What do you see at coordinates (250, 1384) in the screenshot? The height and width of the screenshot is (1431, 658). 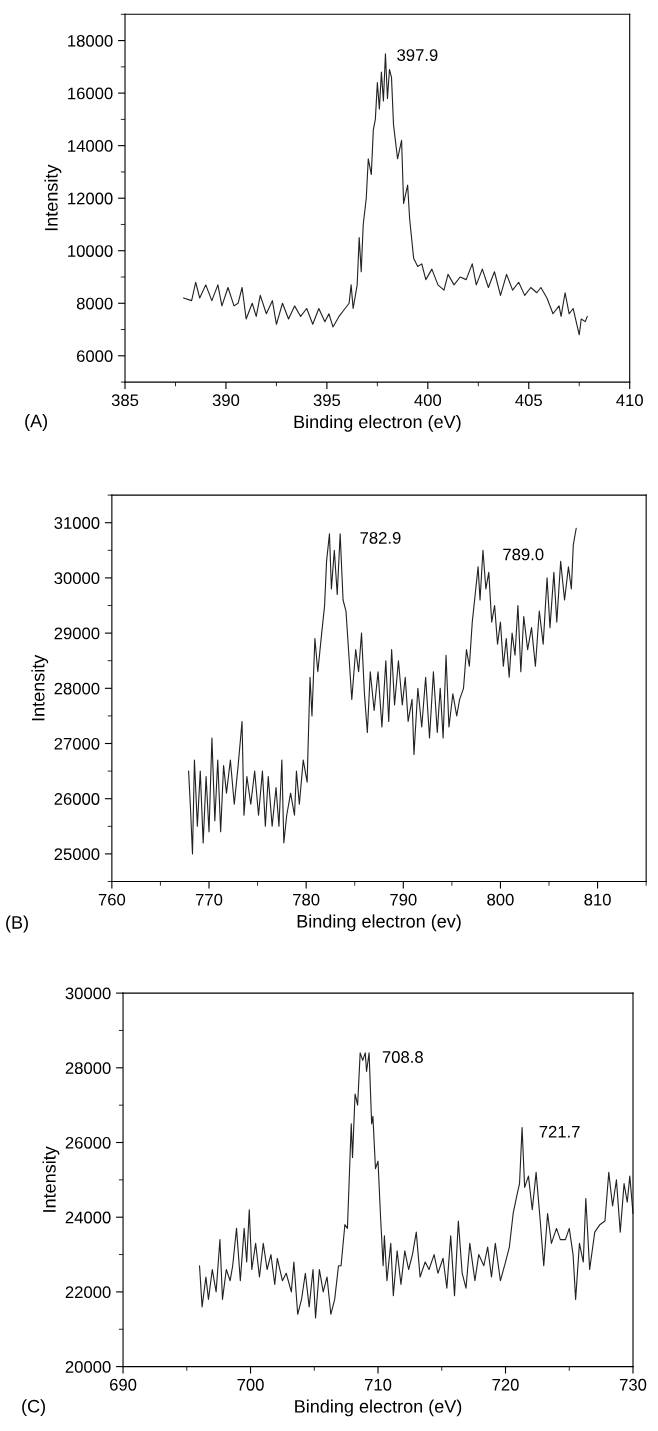 I see `x-tick-label: 700` at bounding box center [250, 1384].